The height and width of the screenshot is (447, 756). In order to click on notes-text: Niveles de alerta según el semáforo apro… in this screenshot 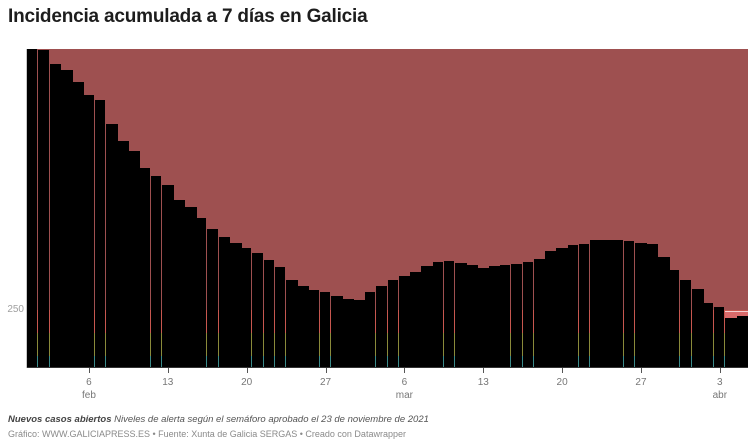, I will do `click(270, 419)`.